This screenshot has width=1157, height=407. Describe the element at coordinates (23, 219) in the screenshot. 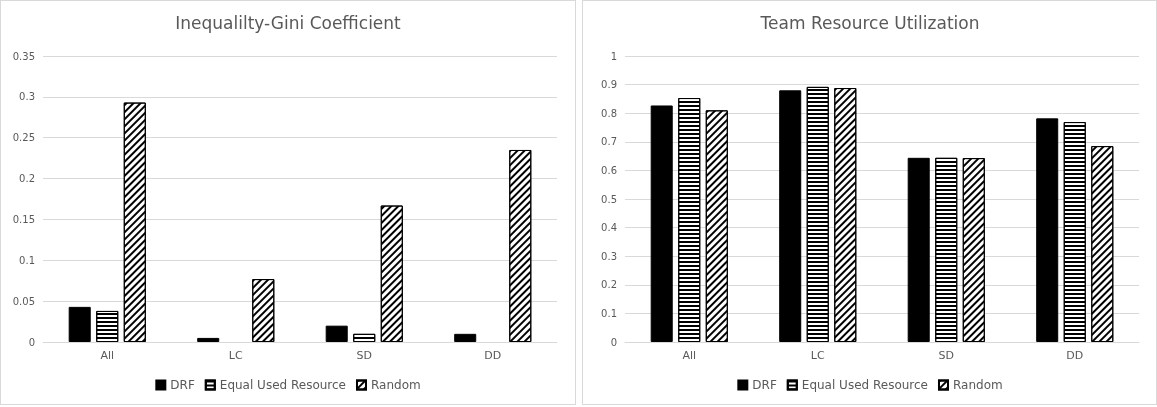

I see `y-tick-label: 0.15` at that location.